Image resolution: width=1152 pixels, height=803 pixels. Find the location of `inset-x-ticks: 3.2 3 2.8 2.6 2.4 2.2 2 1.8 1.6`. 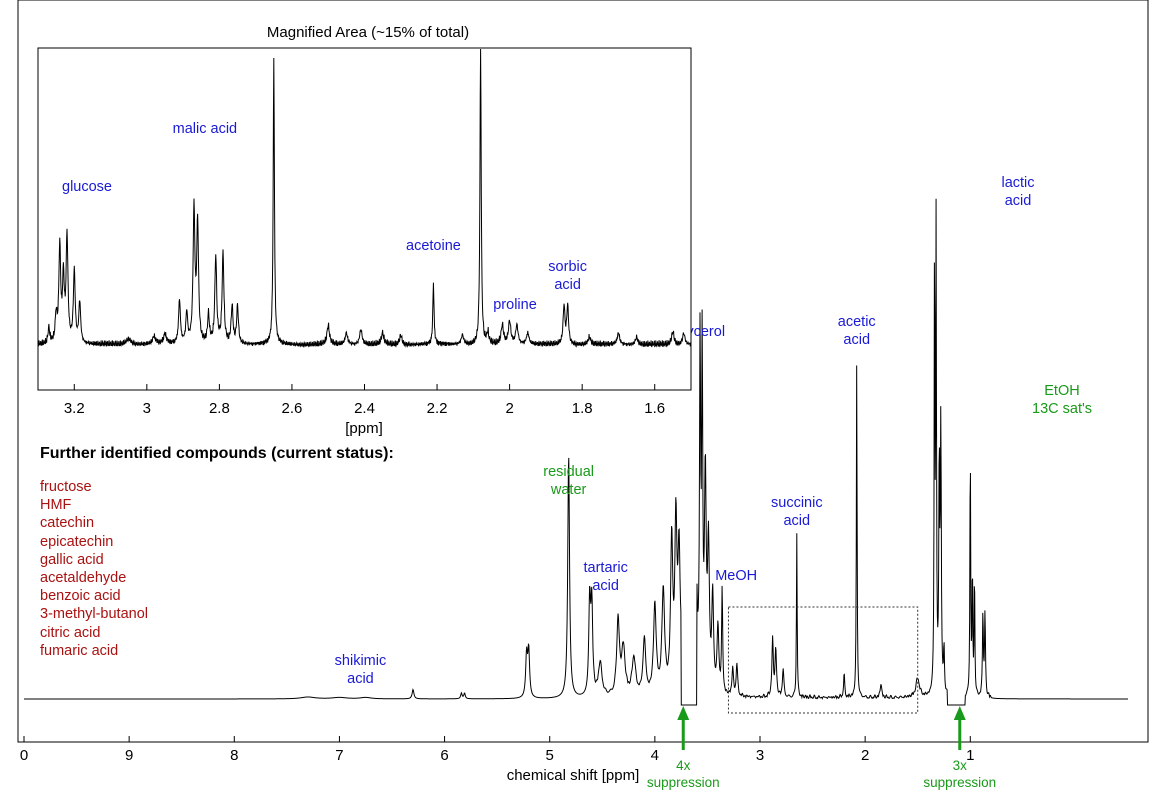

inset-x-ticks: 3.2 3 2.8 2.6 2.4 2.2 2 1.8 1.6 is located at coordinates (364, 400).